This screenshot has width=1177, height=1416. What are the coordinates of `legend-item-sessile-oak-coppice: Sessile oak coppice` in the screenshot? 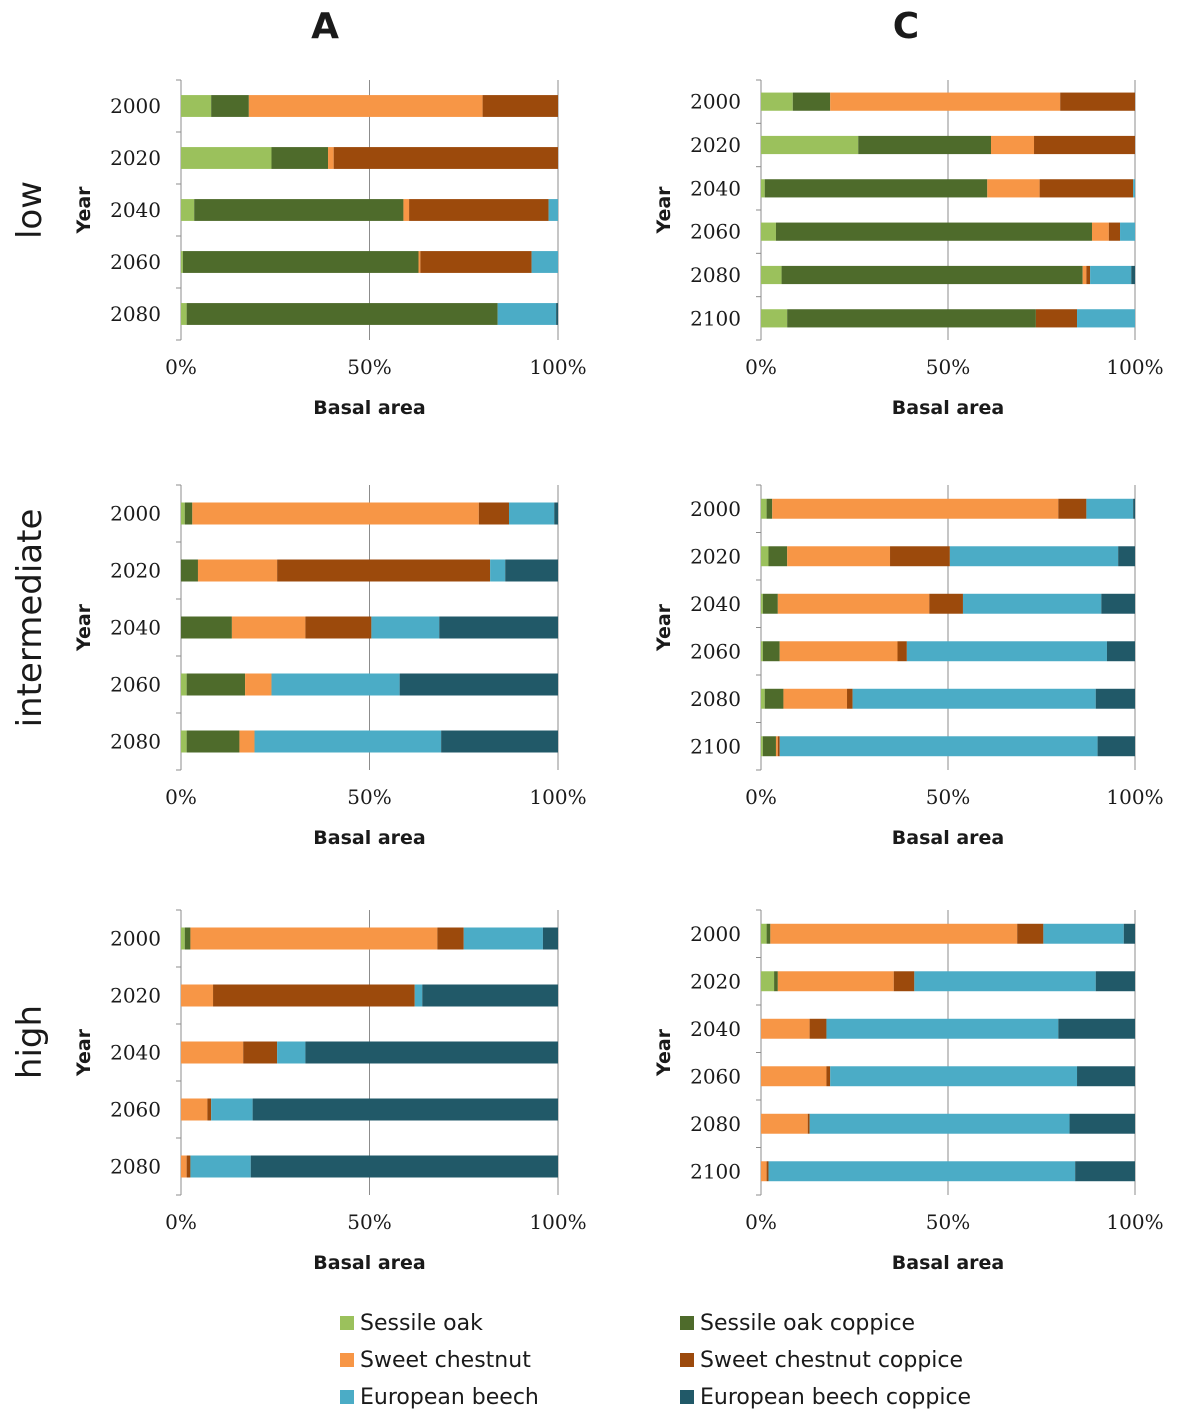 It's located at (797, 1323).